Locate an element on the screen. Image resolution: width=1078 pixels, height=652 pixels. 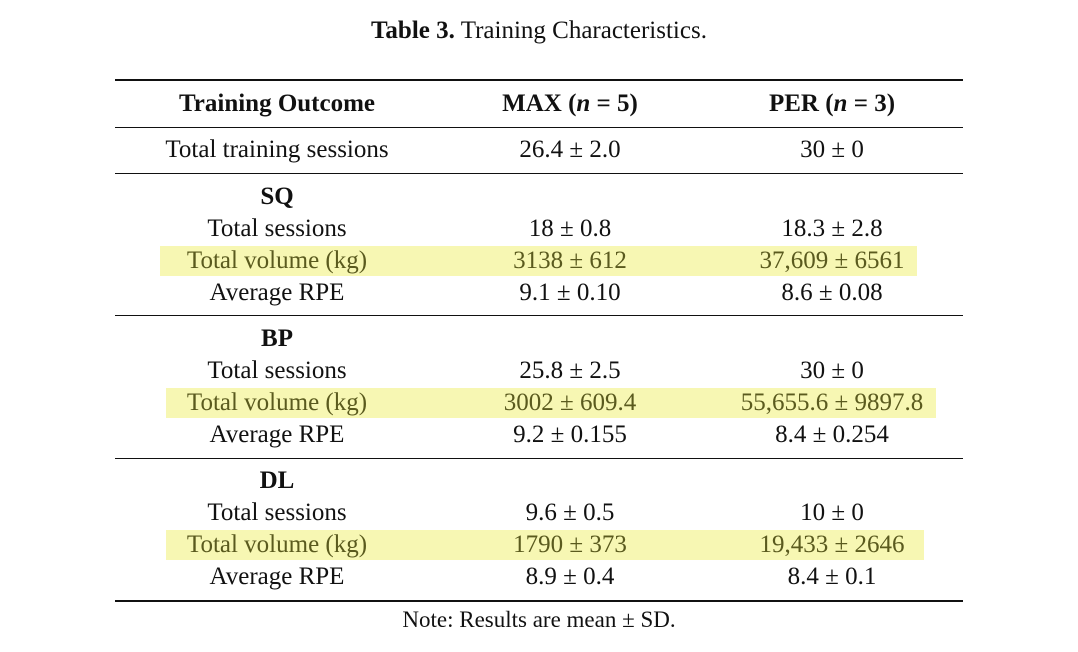
per-value: 10 ± 0 is located at coordinates (832, 512).